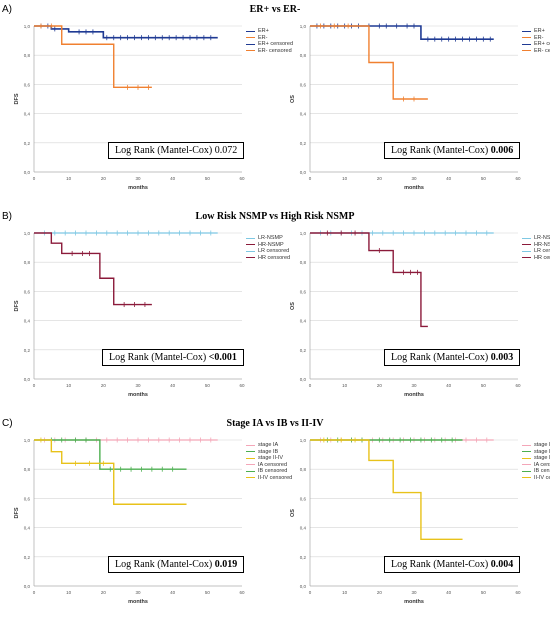 The width and height of the screenshot is (550, 627). Describe the element at coordinates (536, 458) in the screenshot. I see `legend-item: stage II-IV` at that location.